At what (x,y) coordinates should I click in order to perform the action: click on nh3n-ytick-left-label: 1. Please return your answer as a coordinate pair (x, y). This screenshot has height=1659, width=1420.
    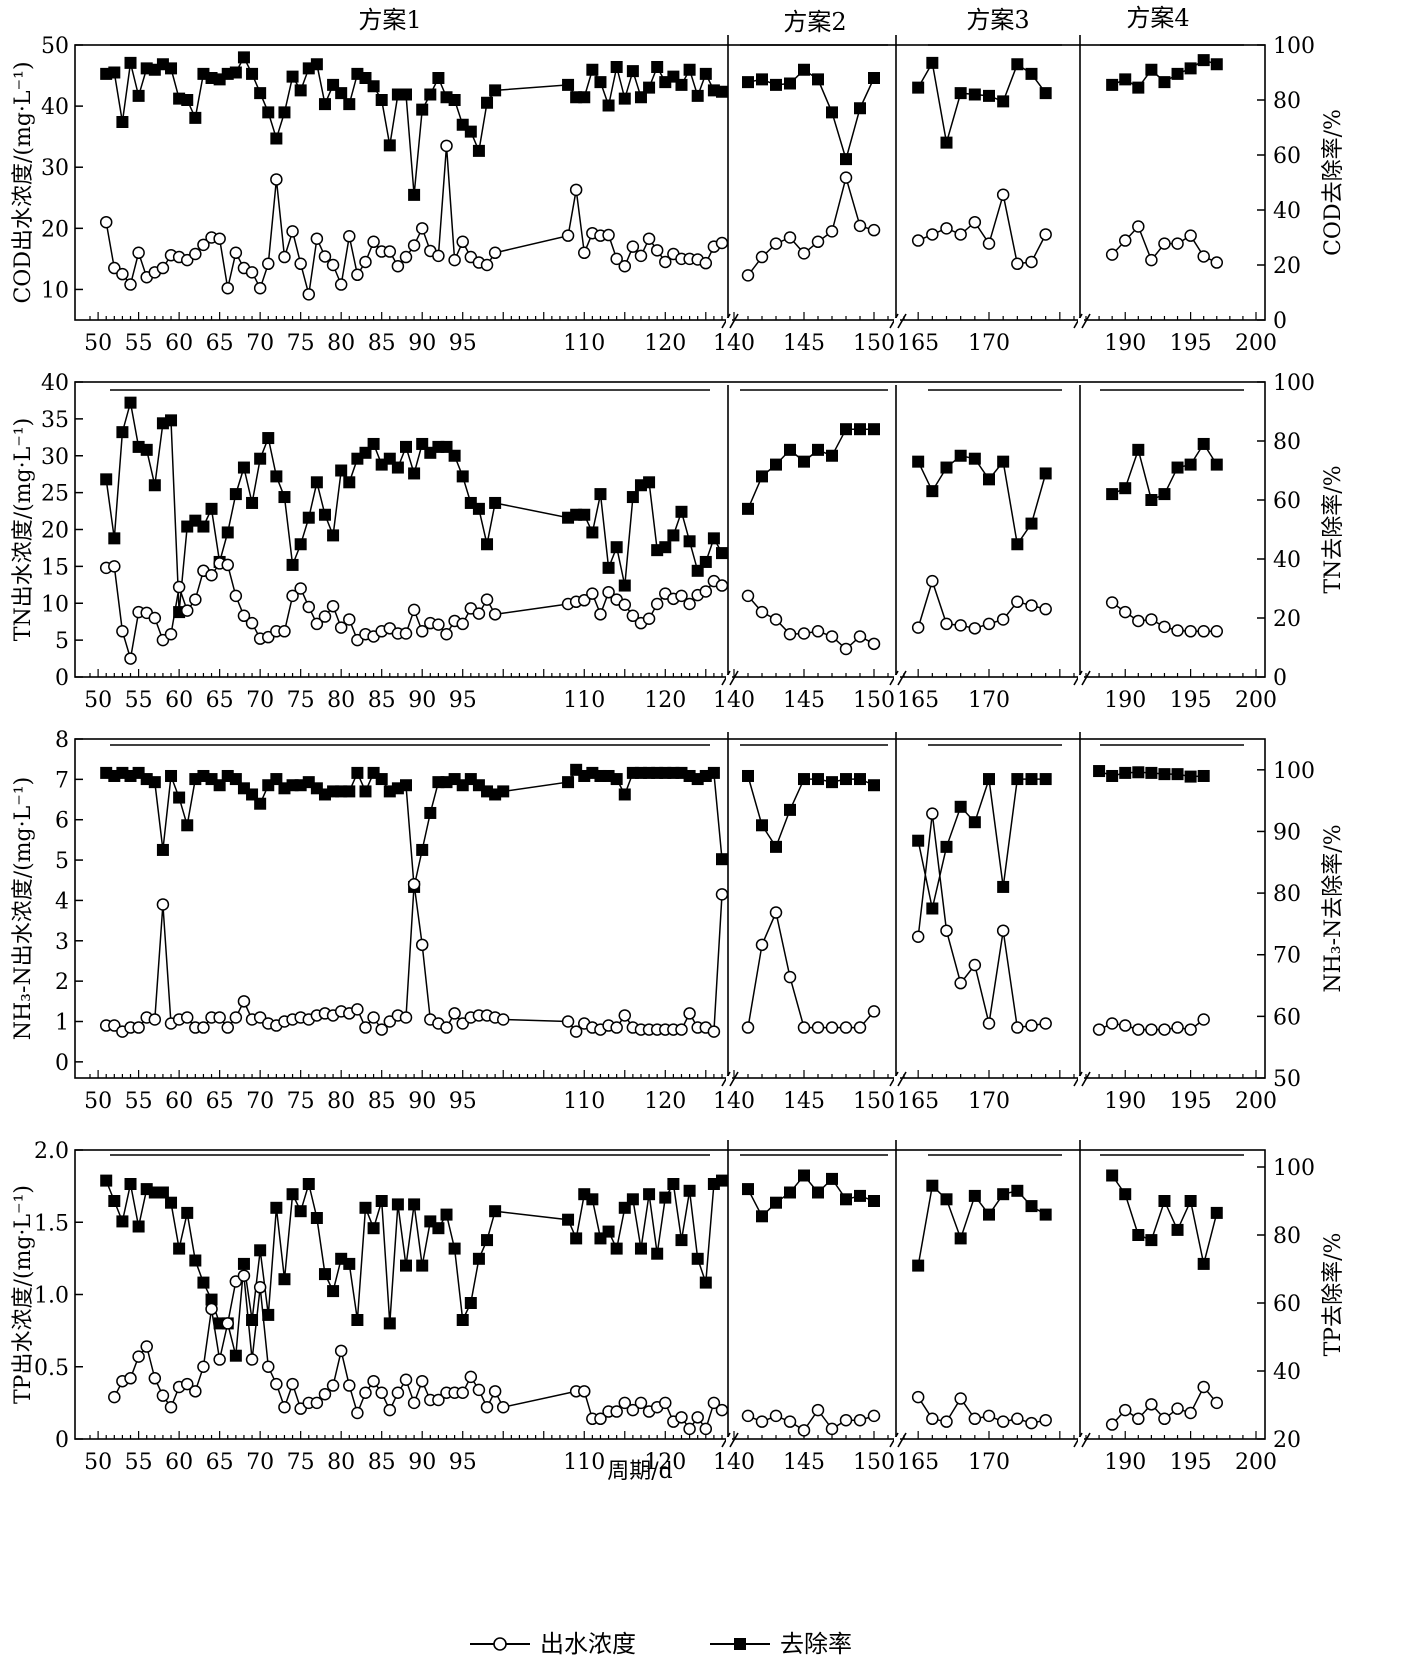
    Looking at the image, I should click on (62, 1023).